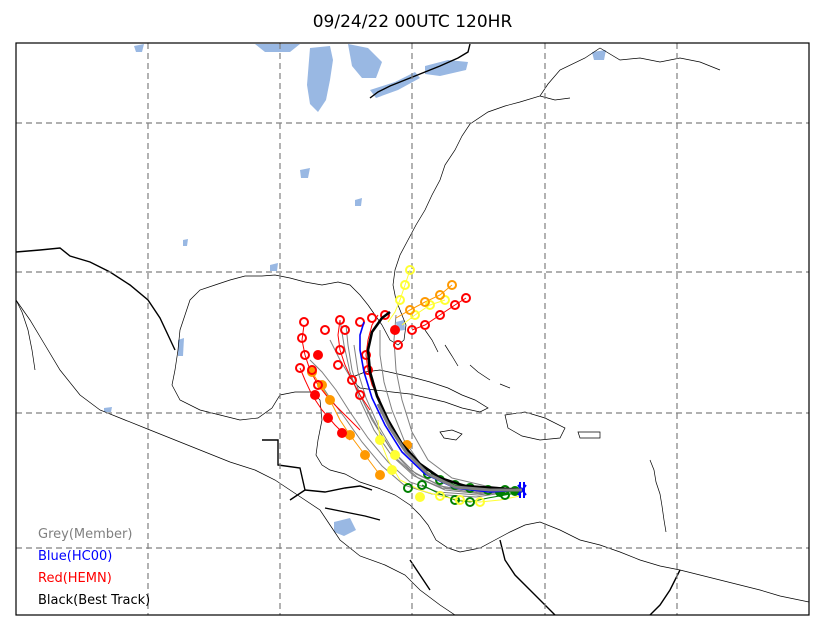 The image size is (825, 632). I want to click on legend-member-label: Grey(Member), so click(85, 534).